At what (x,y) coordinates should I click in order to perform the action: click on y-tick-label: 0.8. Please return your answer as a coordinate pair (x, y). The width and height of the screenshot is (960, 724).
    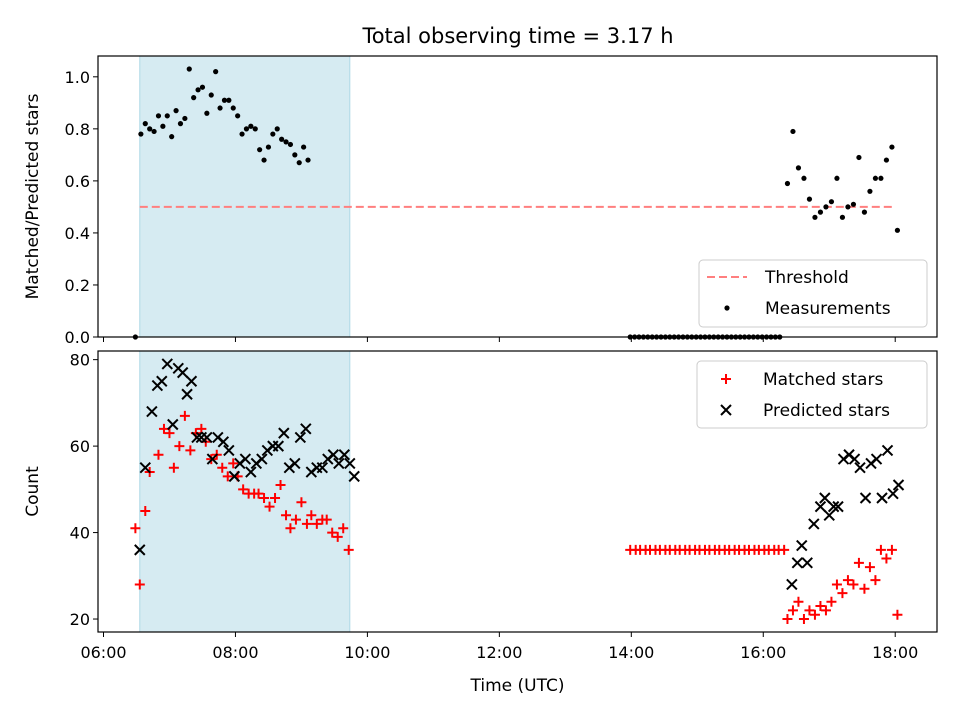
    Looking at the image, I should click on (77, 129).